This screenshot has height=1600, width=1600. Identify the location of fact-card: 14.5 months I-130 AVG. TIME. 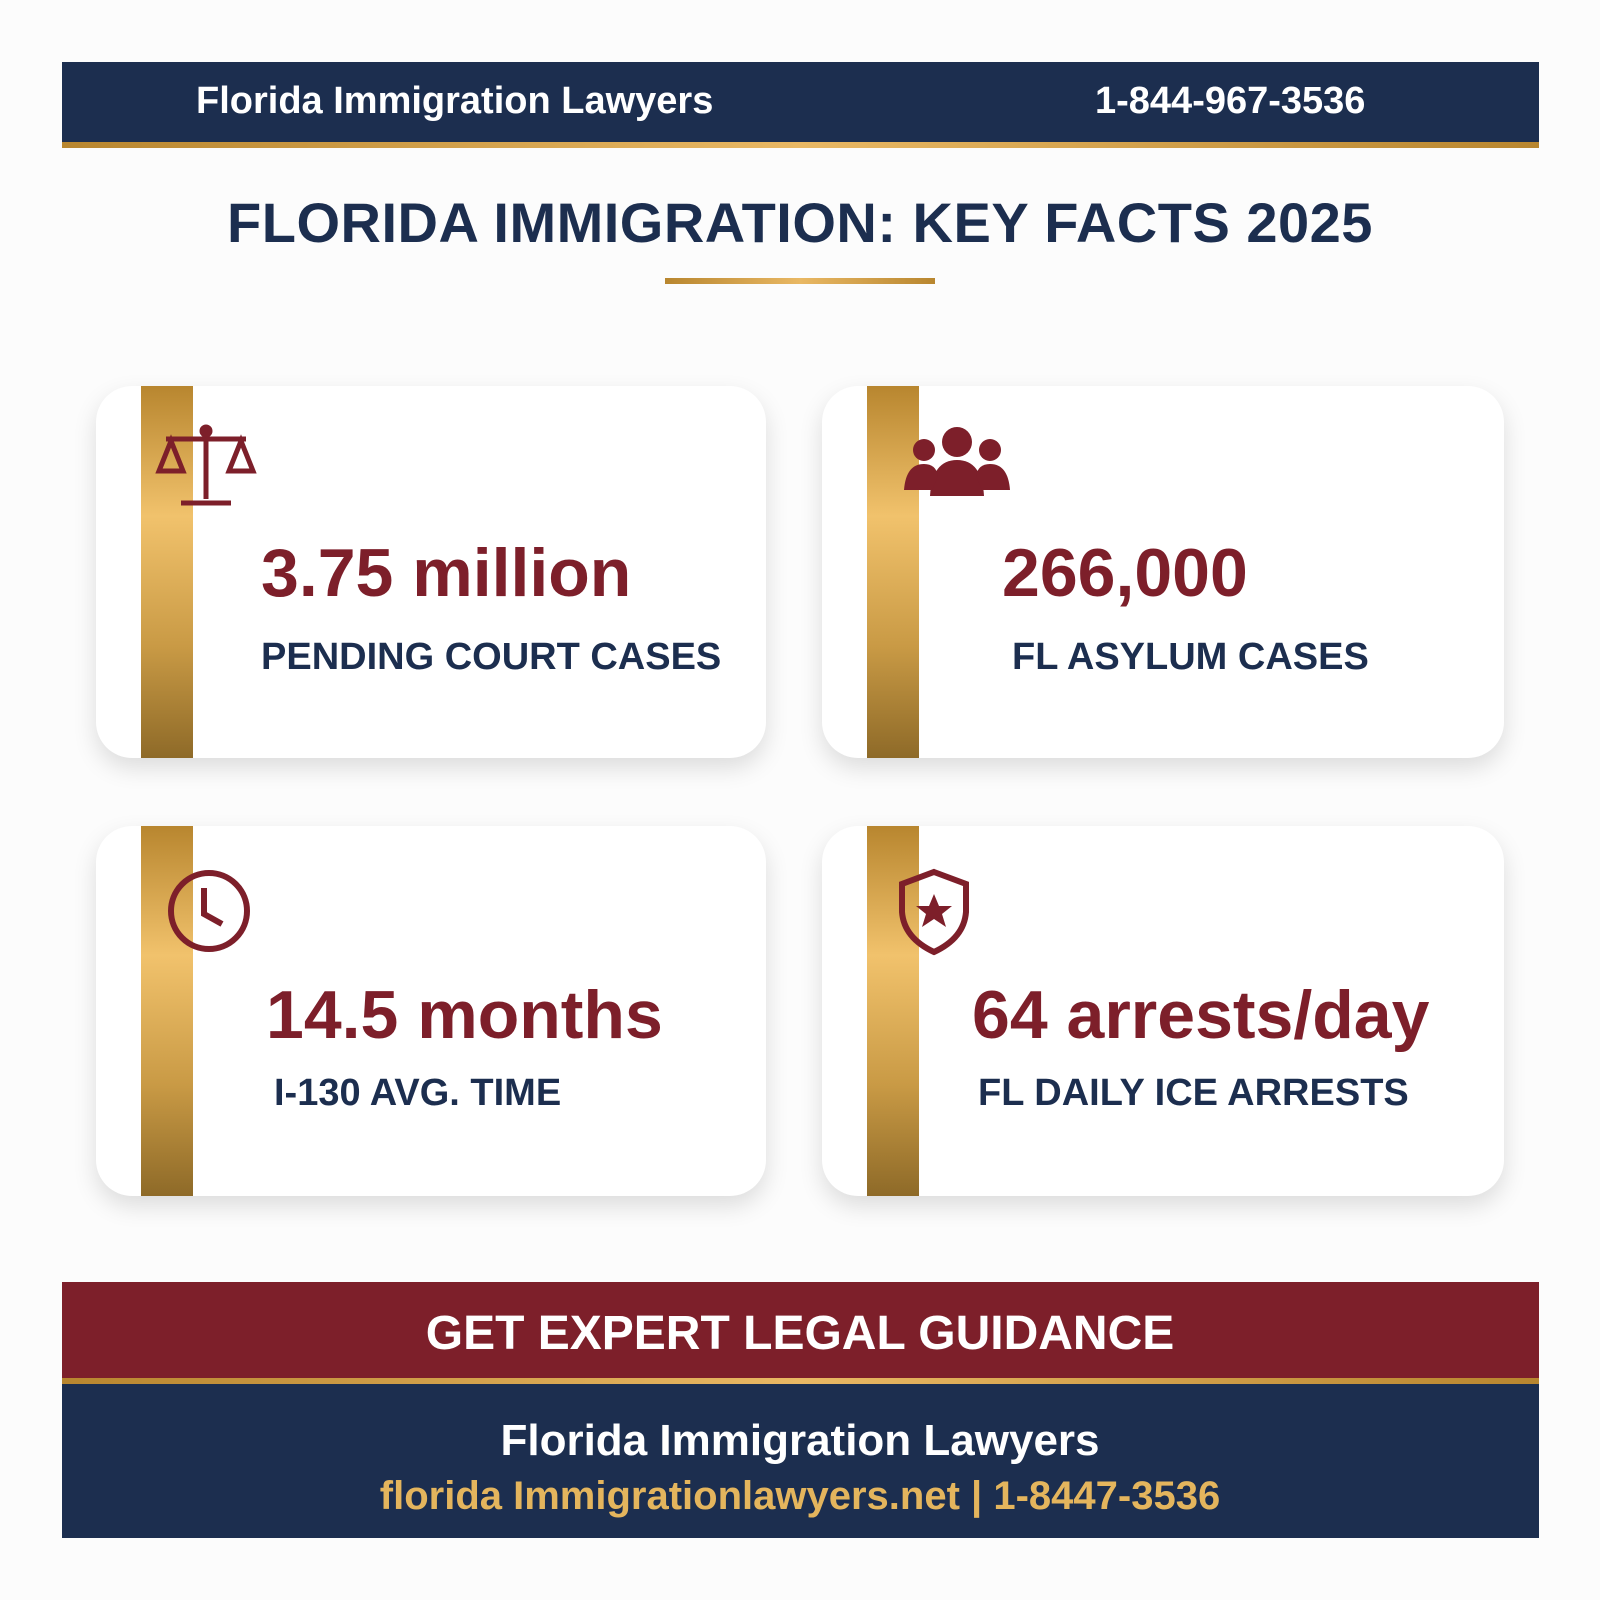
(431, 1011).